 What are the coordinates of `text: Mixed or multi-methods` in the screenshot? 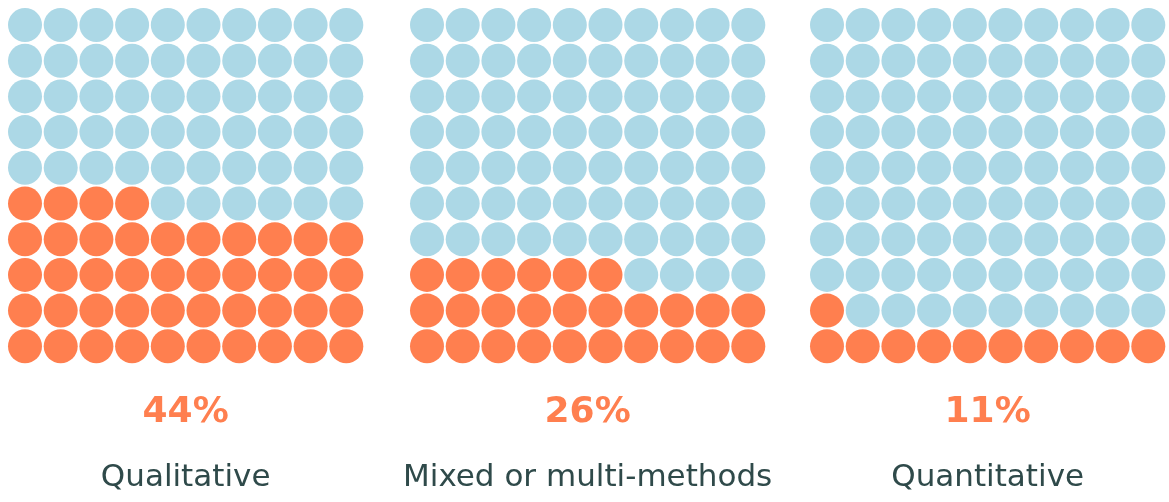 It's located at (588, 475).